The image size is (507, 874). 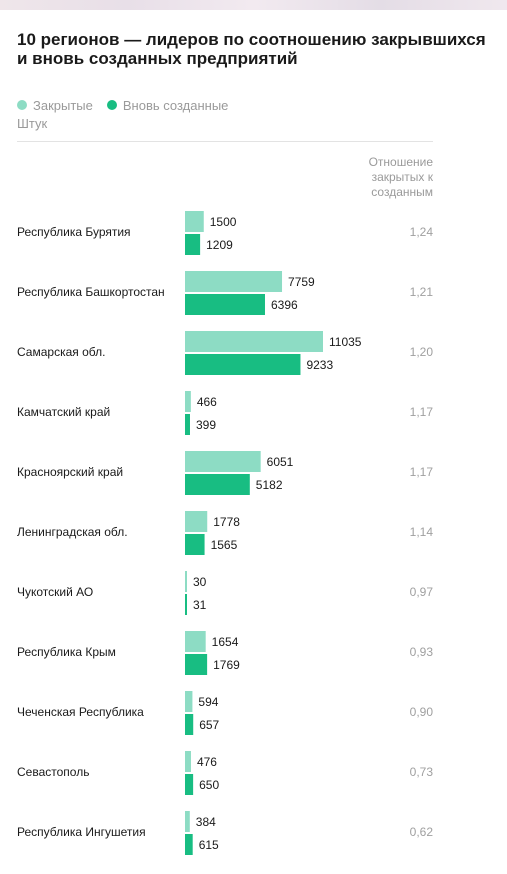 What do you see at coordinates (207, 402) in the screenshot?
I see `value-label-closed: 466` at bounding box center [207, 402].